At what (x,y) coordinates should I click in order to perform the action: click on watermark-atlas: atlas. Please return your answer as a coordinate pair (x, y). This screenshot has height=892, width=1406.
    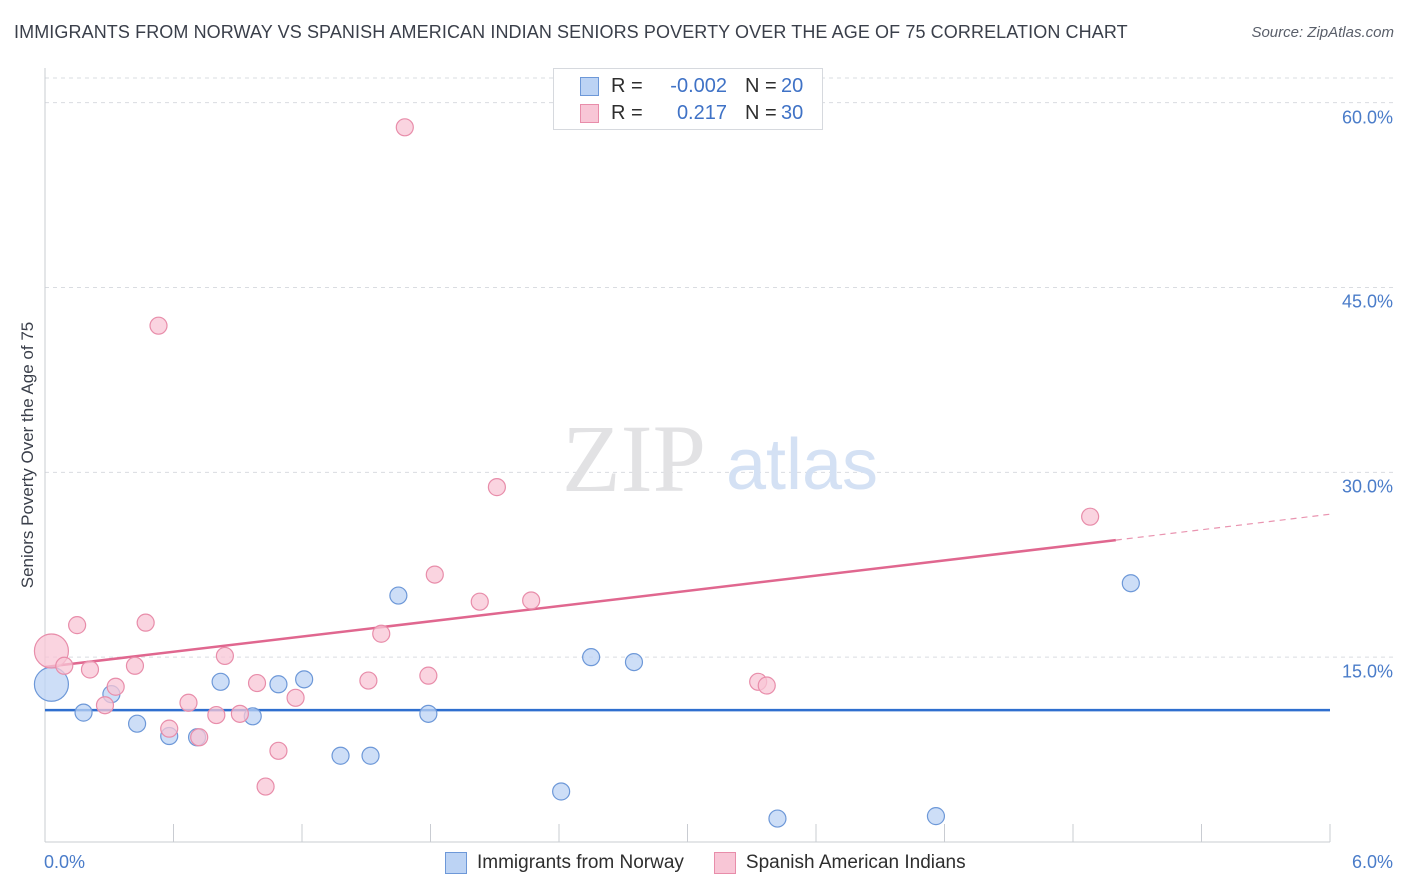
    Looking at the image, I should click on (802, 465).